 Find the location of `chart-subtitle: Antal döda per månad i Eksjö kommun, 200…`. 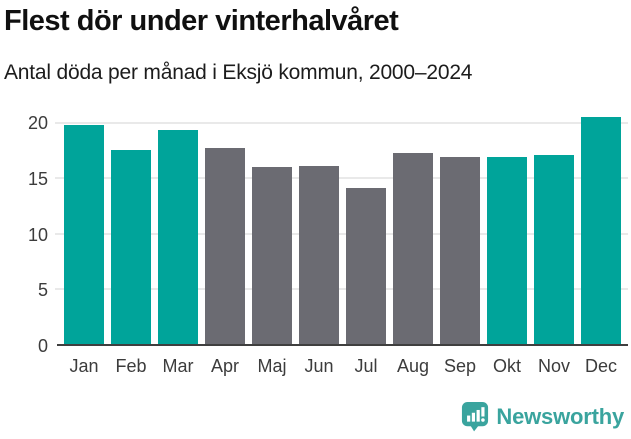

chart-subtitle: Antal döda per månad i Eksjö kommun, 200… is located at coordinates (238, 72).